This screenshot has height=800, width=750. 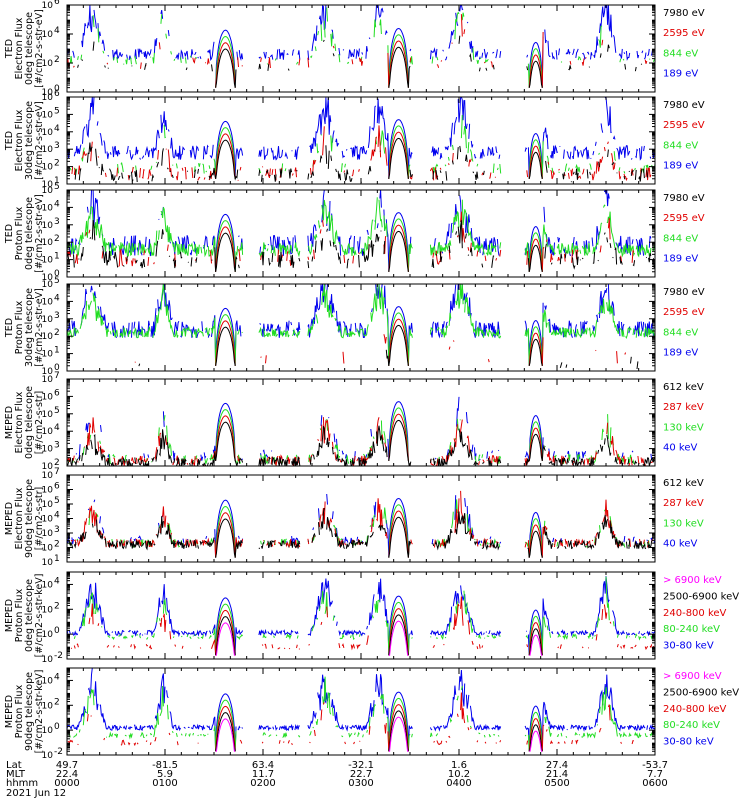 I want to click on x-tick-label: 0500, so click(x=556, y=783).